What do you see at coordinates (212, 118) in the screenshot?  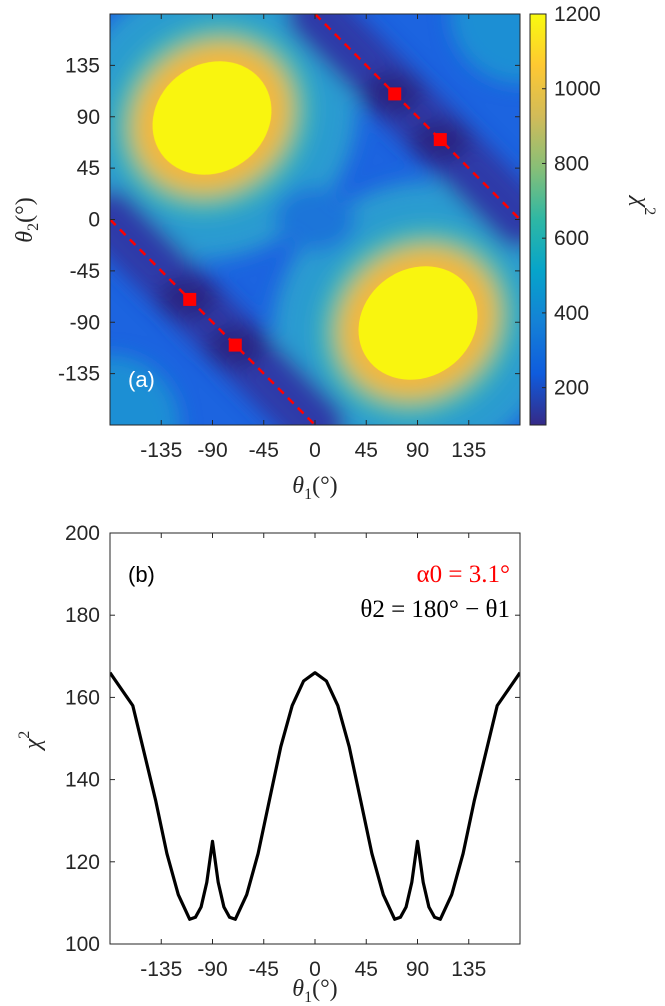 I see `maximum-region-upper-left` at bounding box center [212, 118].